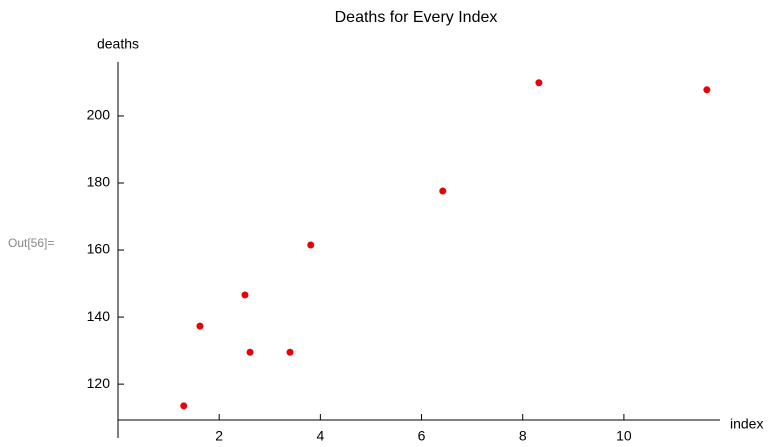  What do you see at coordinates (31, 243) in the screenshot?
I see `prompt-label: Out[56]=` at bounding box center [31, 243].